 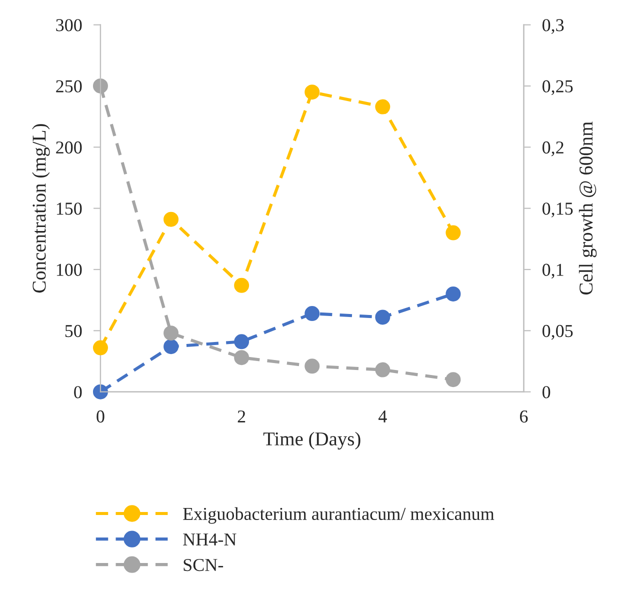 What do you see at coordinates (546, 392) in the screenshot?
I see `y2-tick-label: 0` at bounding box center [546, 392].